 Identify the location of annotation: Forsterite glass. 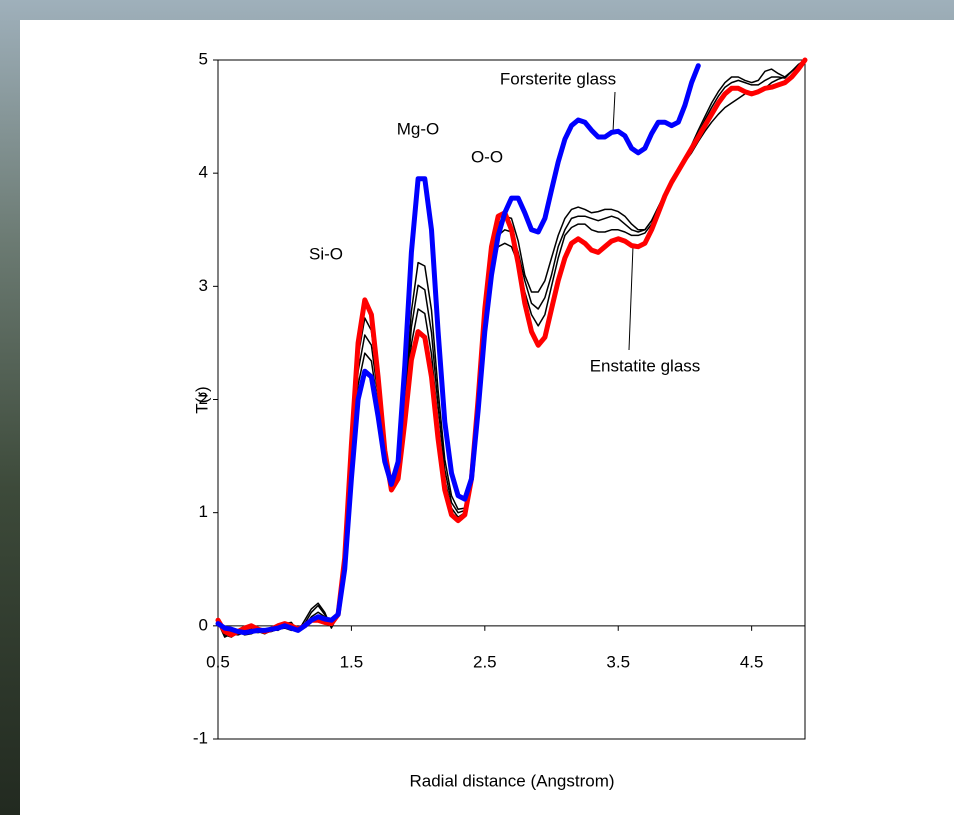
(558, 78).